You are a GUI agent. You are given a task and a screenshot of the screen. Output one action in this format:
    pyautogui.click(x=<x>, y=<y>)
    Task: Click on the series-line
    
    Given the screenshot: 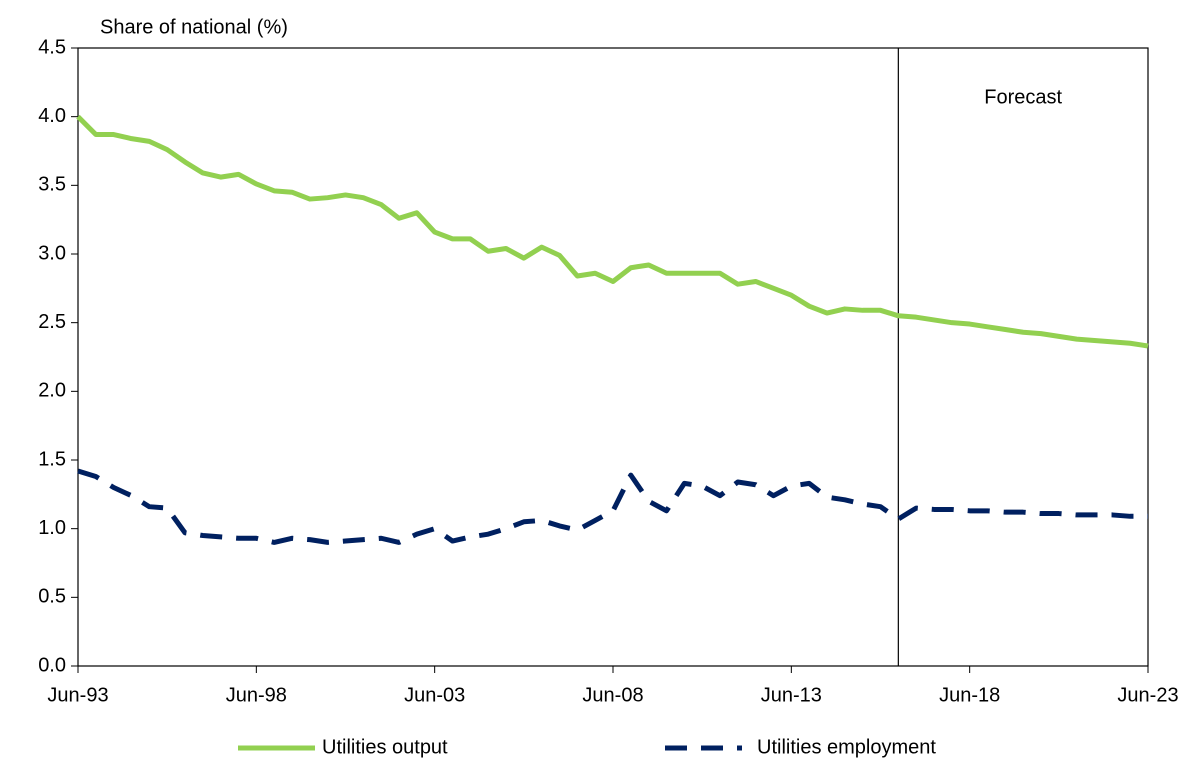 What is the action you would take?
    pyautogui.click(x=612, y=506)
    